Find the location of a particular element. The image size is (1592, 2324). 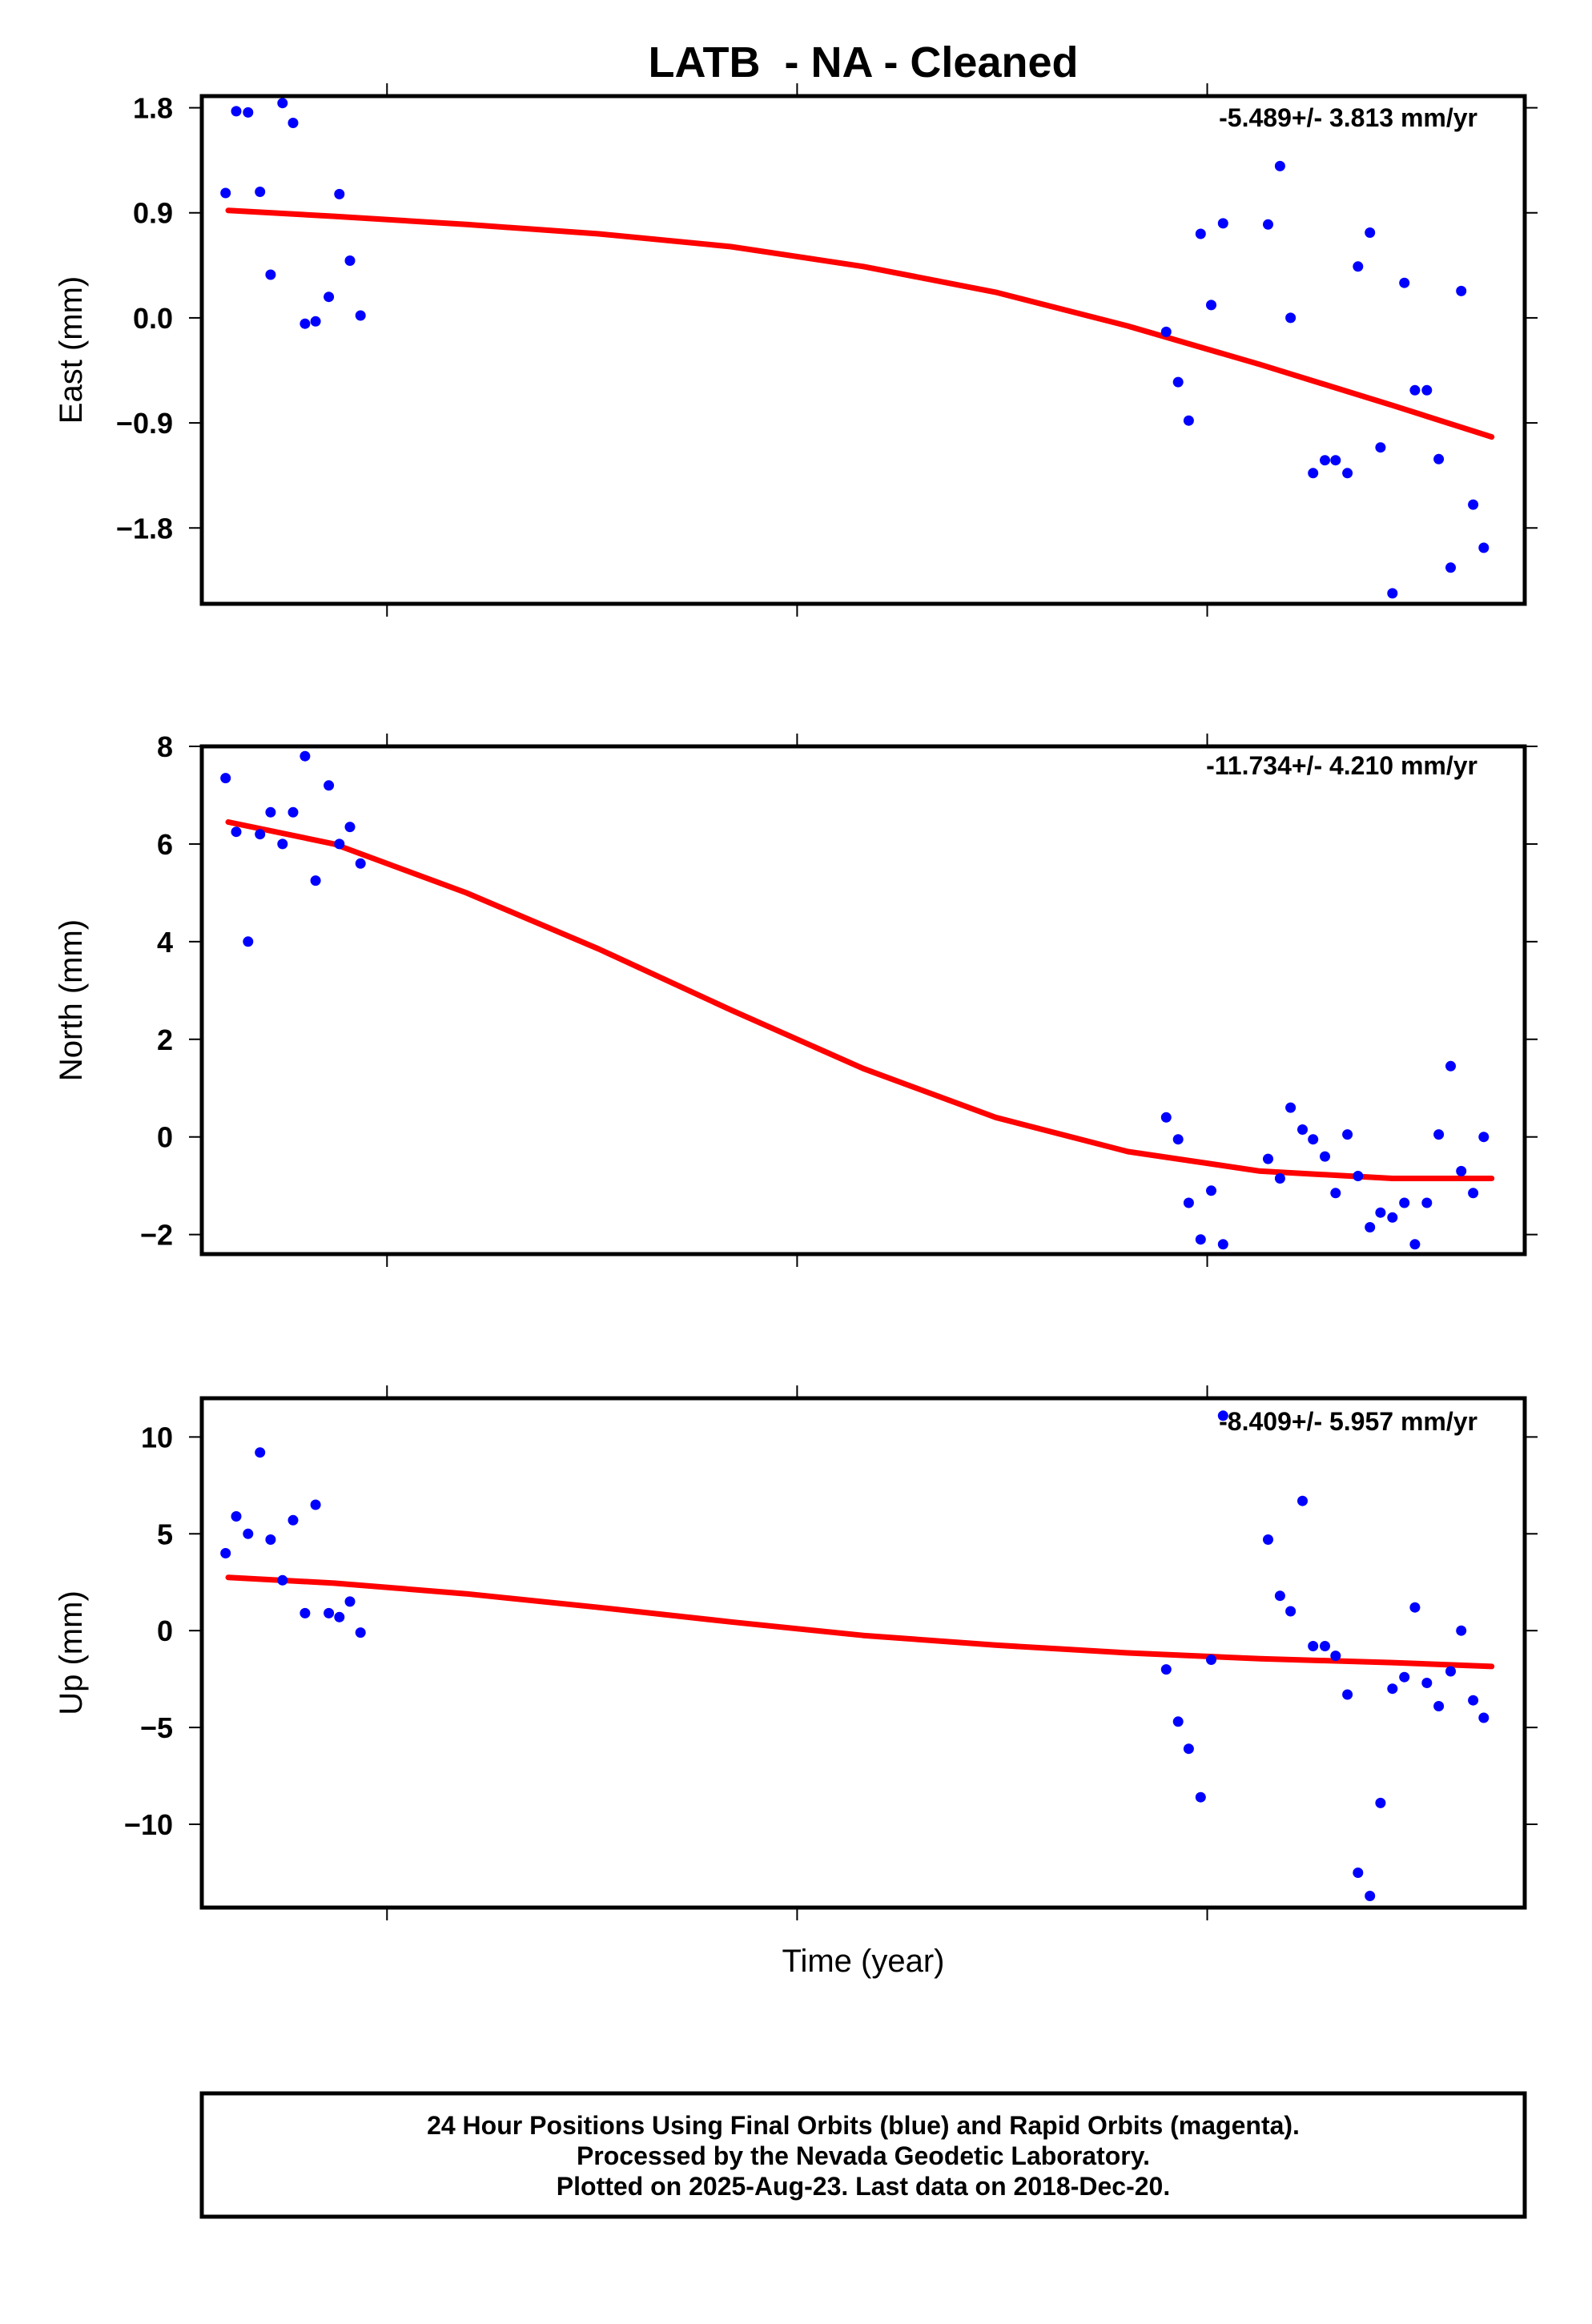

east-y-tick-label: 1.8 is located at coordinates (153, 108).